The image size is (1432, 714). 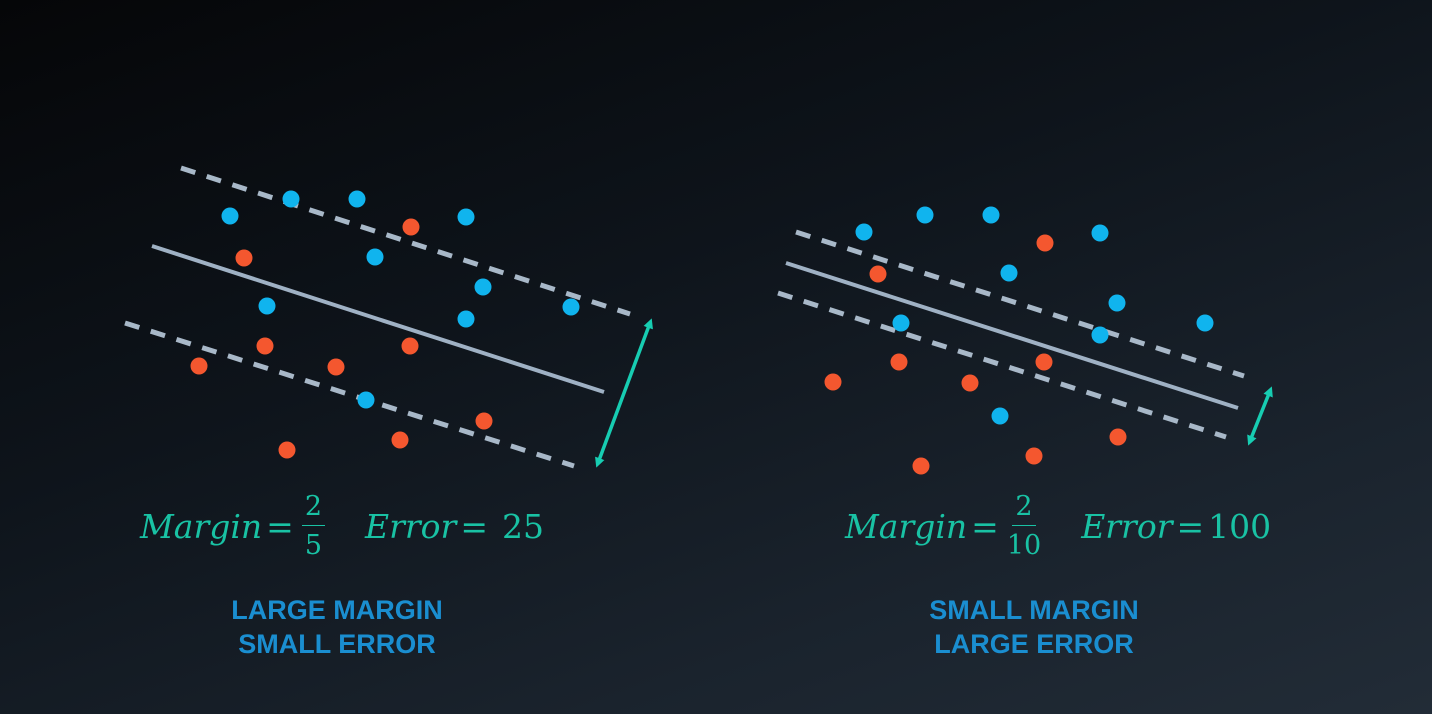 I want to click on right-margin-arrow, so click(x=1260, y=416).